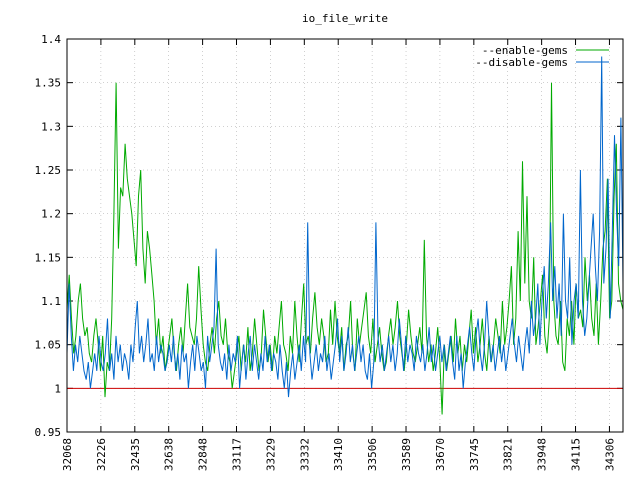 This screenshot has width=640, height=480. I want to click on y-tick-label: 1.35, so click(48, 83).